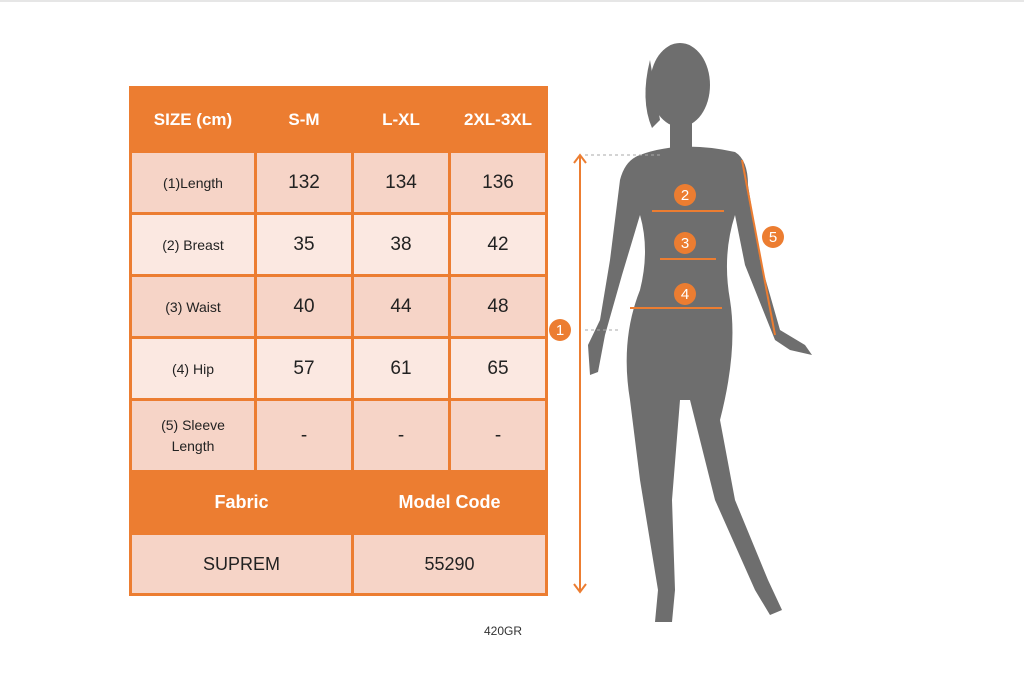  I want to click on table-row: (3) Waist 40 44 48, so click(338, 306).